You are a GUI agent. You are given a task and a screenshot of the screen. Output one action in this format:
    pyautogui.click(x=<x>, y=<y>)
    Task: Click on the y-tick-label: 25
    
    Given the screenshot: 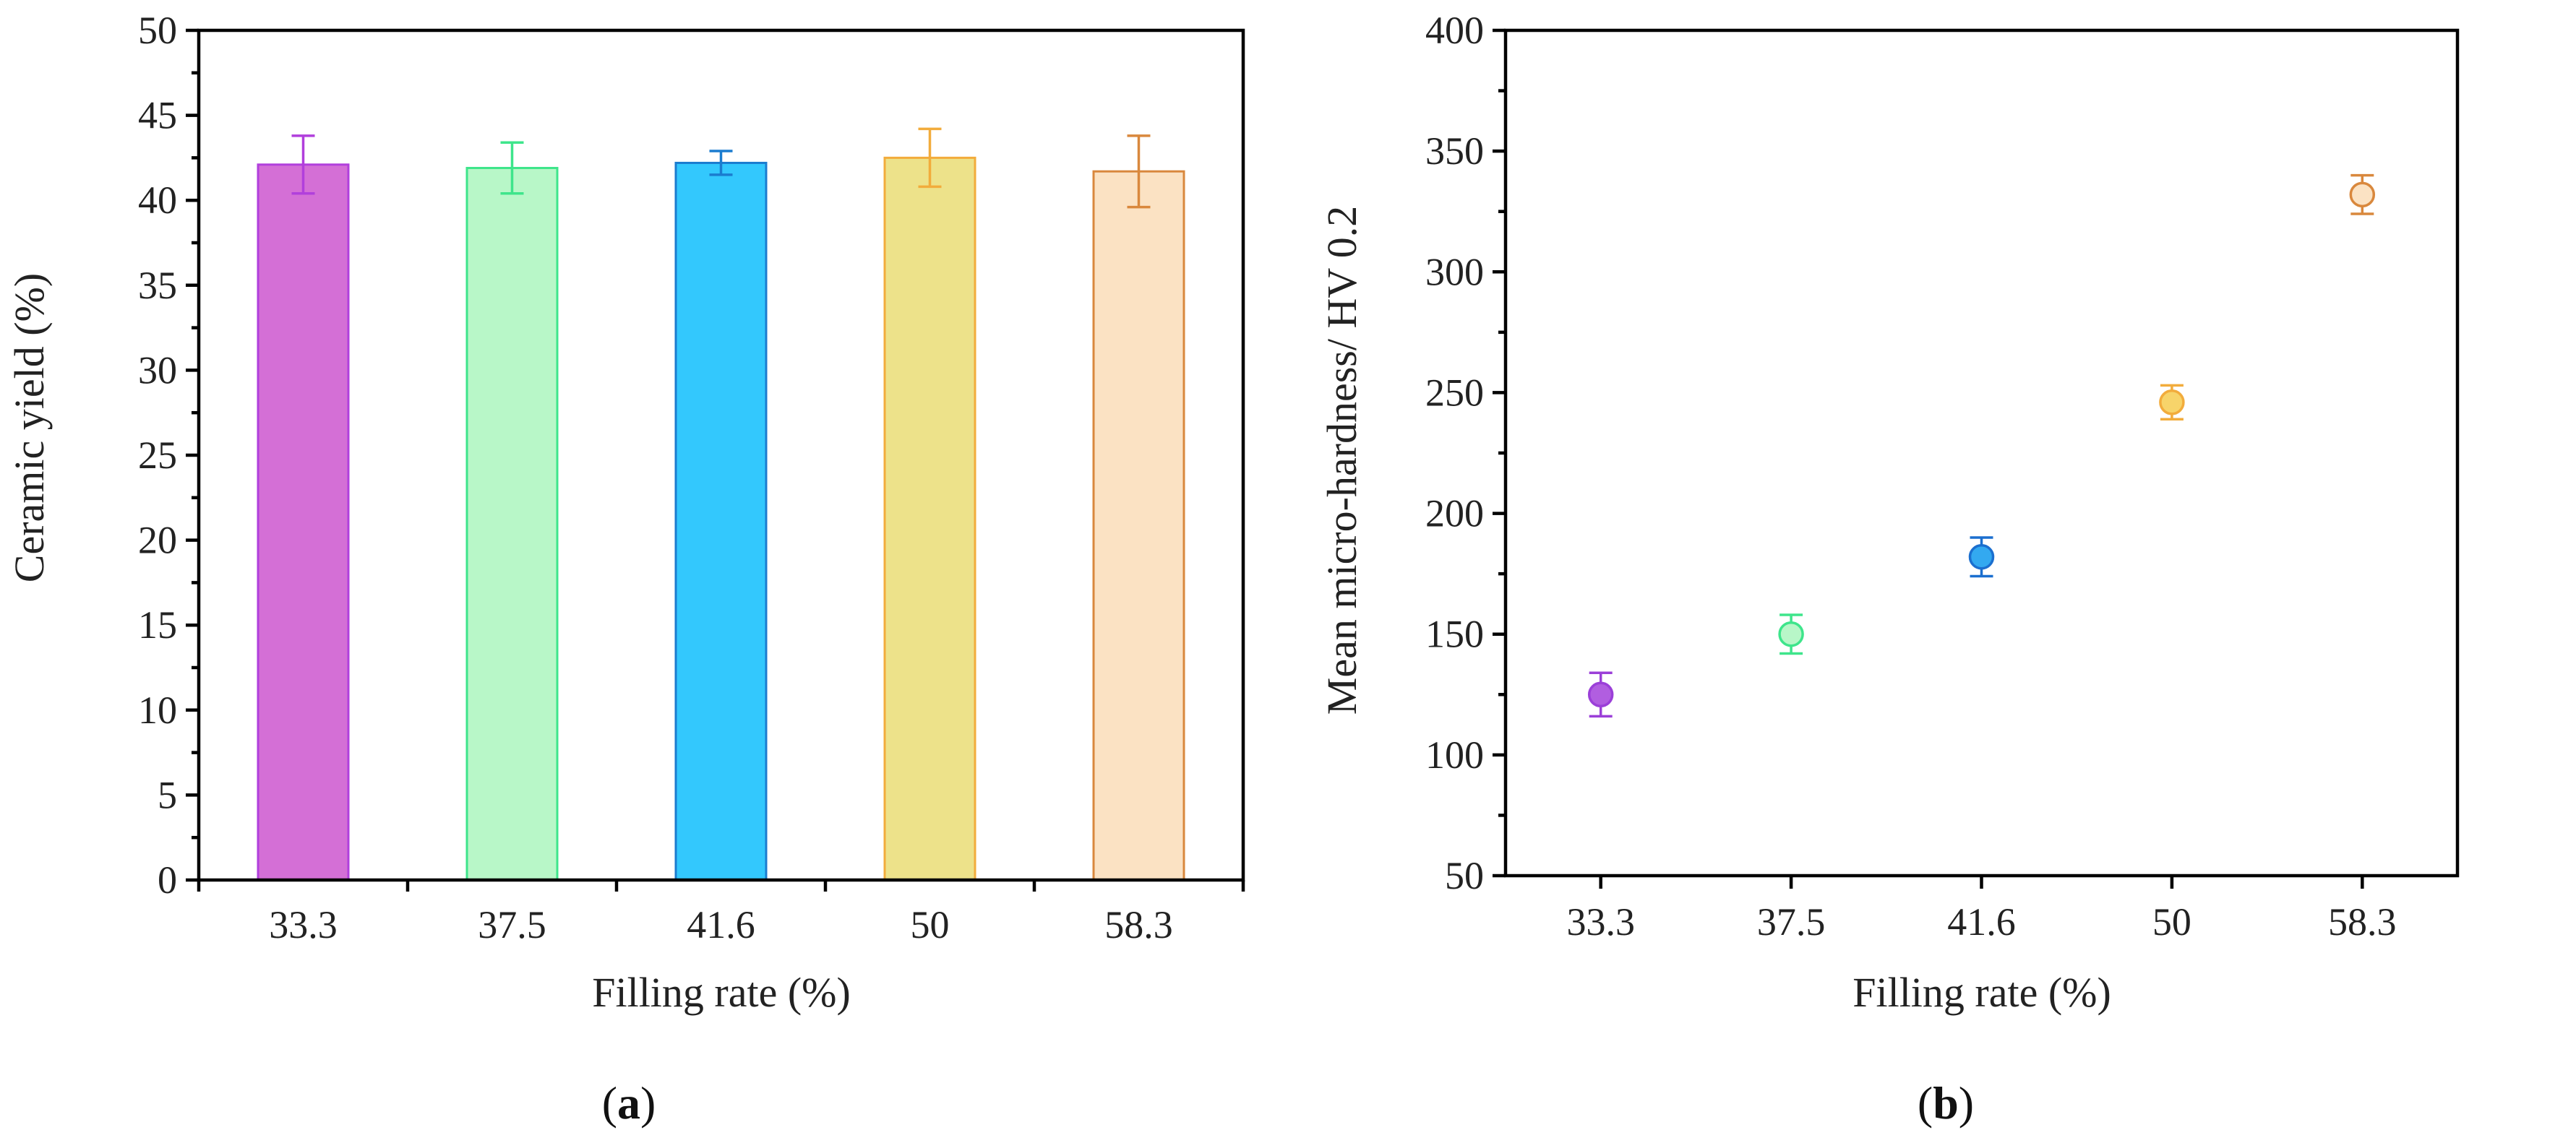 What is the action you would take?
    pyautogui.click(x=158, y=455)
    